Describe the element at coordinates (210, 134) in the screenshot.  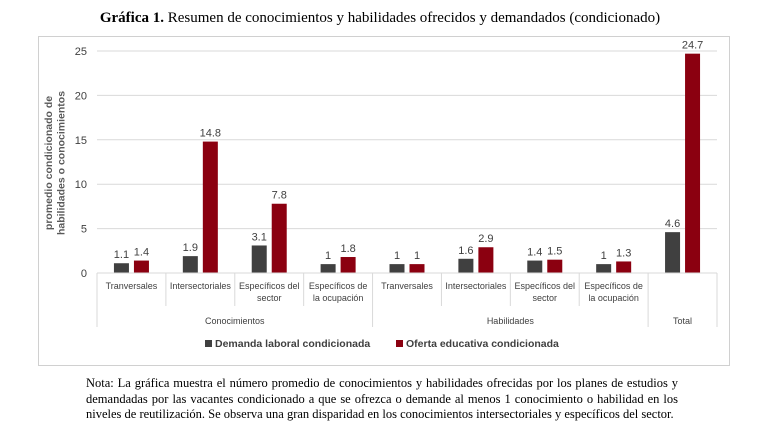
I see `data-label: 14.8` at that location.